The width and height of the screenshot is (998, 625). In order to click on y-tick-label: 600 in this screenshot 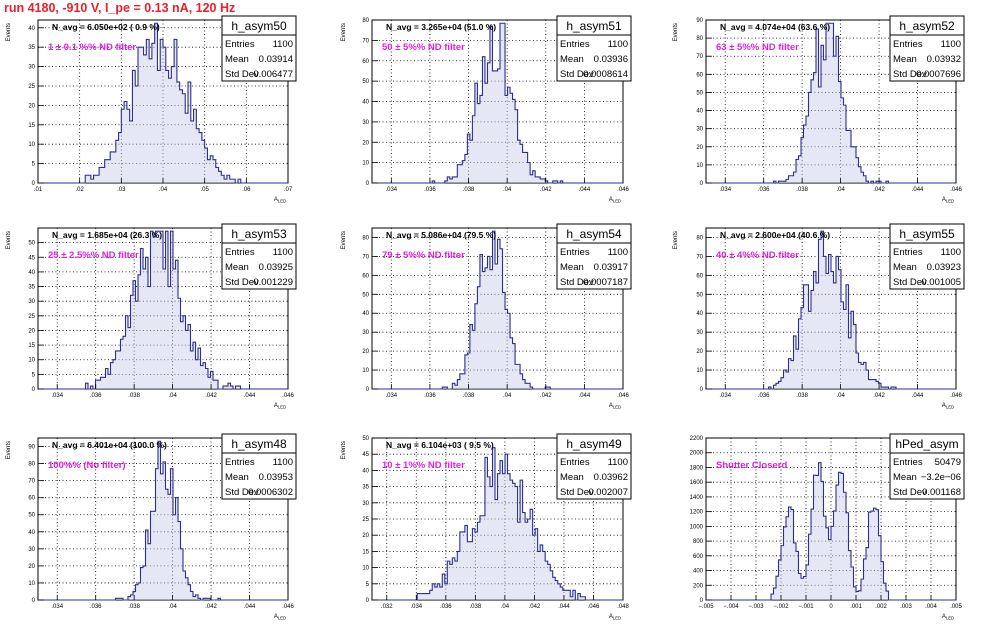, I will do `click(698, 557)`.